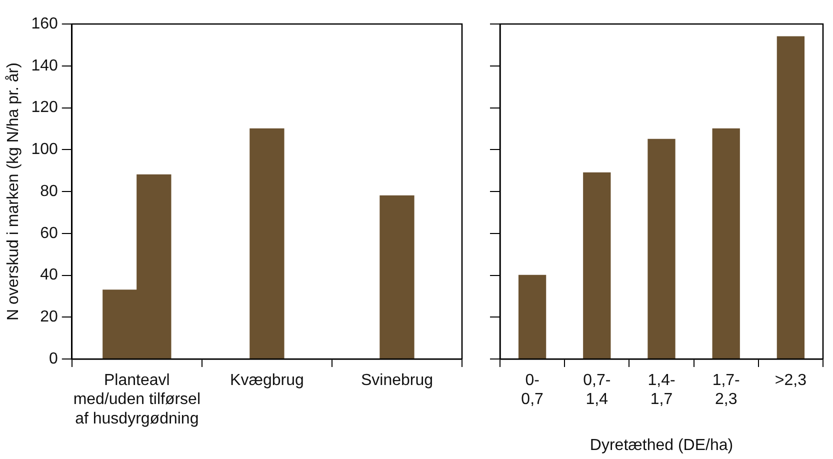 The height and width of the screenshot is (459, 833). I want to click on y-axis-title: N overskud i marken (kg N/ha pr. år), so click(13, 191).